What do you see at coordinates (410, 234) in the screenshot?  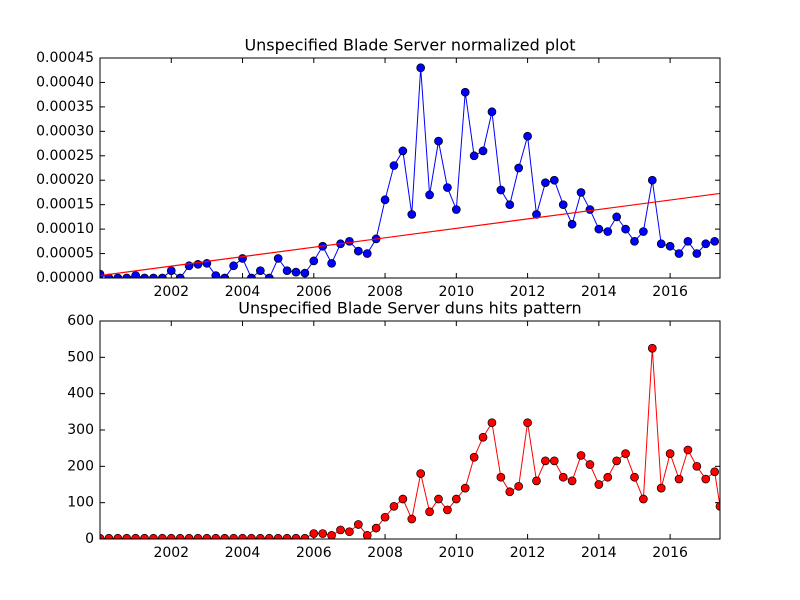 I see `trend-line` at bounding box center [410, 234].